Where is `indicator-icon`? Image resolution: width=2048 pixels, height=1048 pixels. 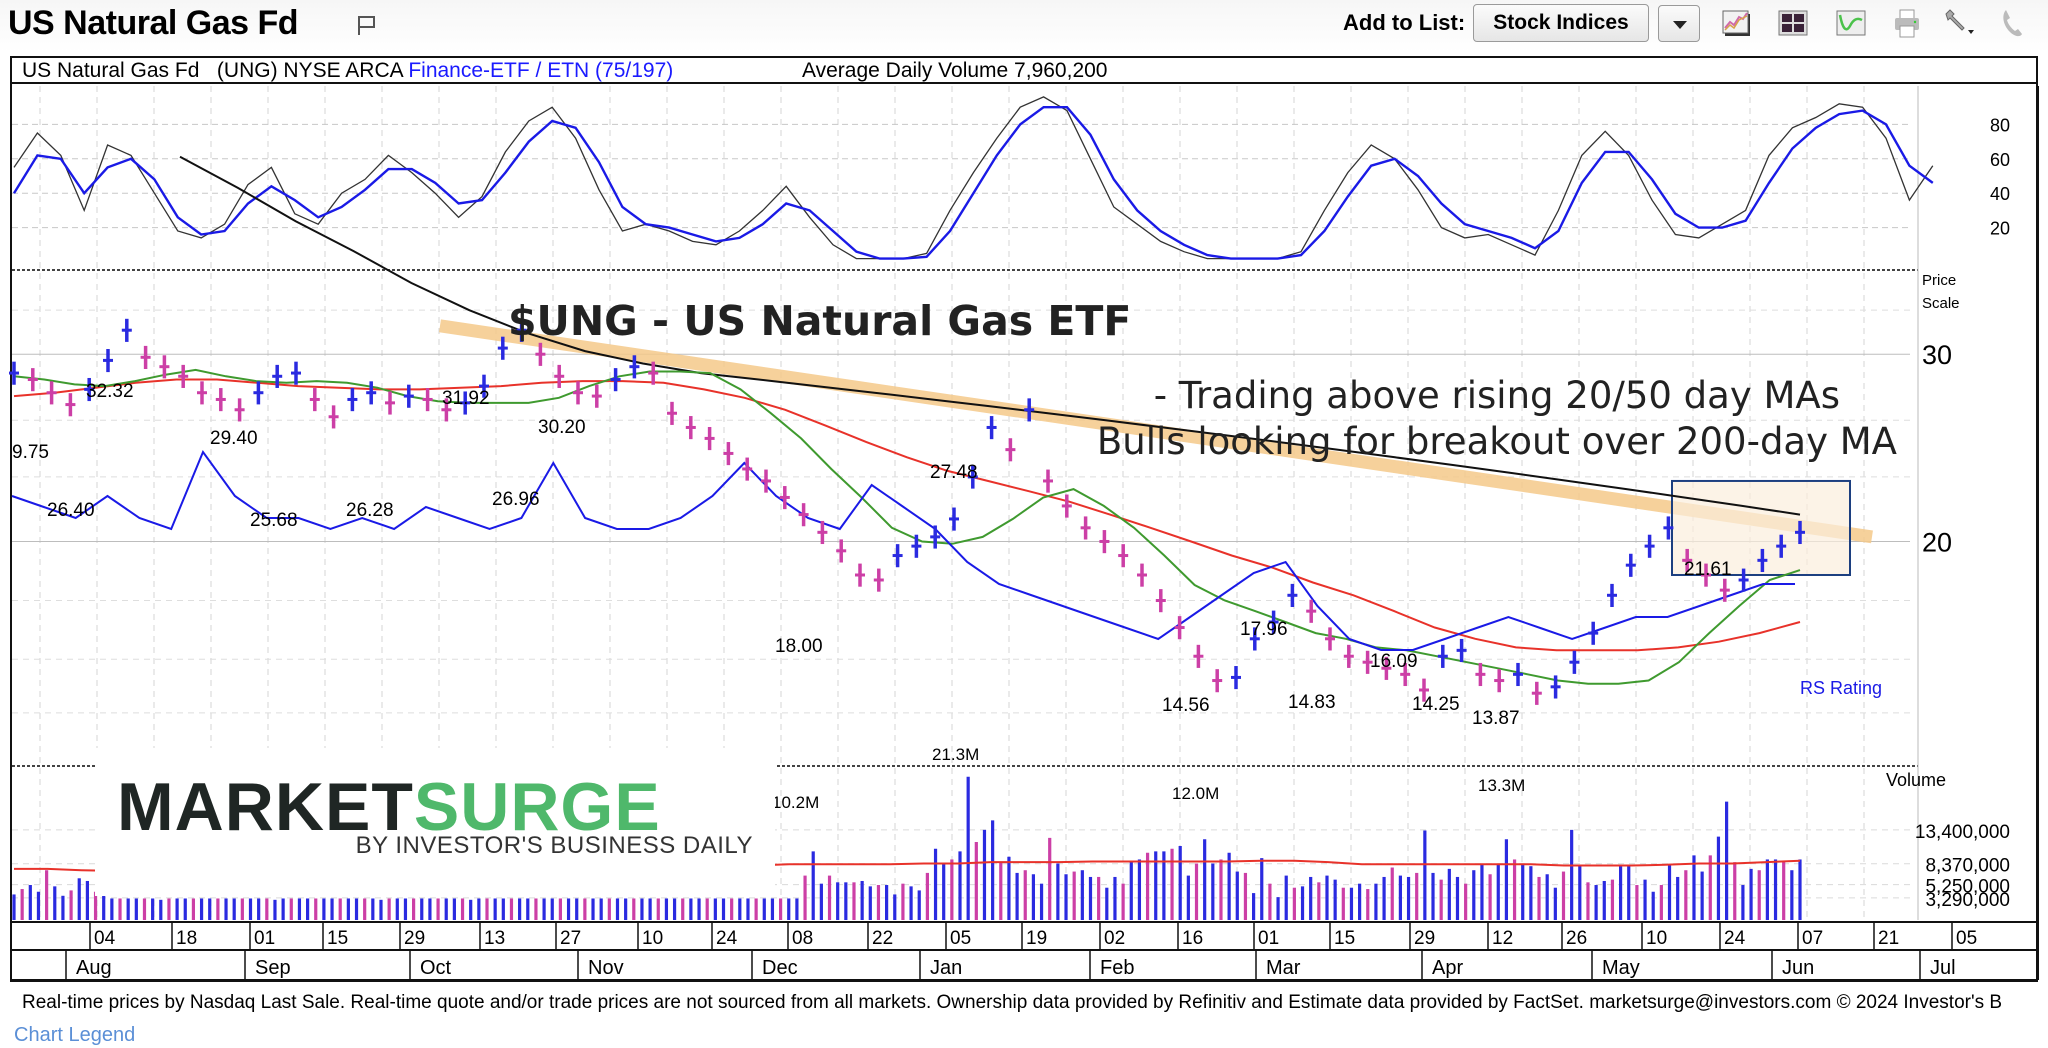
indicator-icon is located at coordinates (1851, 23).